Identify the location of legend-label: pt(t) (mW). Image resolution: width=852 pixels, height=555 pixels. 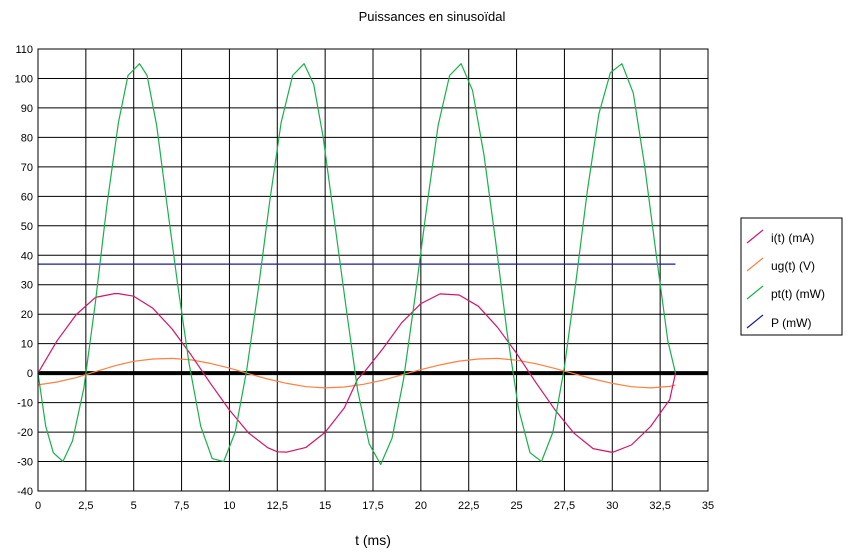
(798, 294).